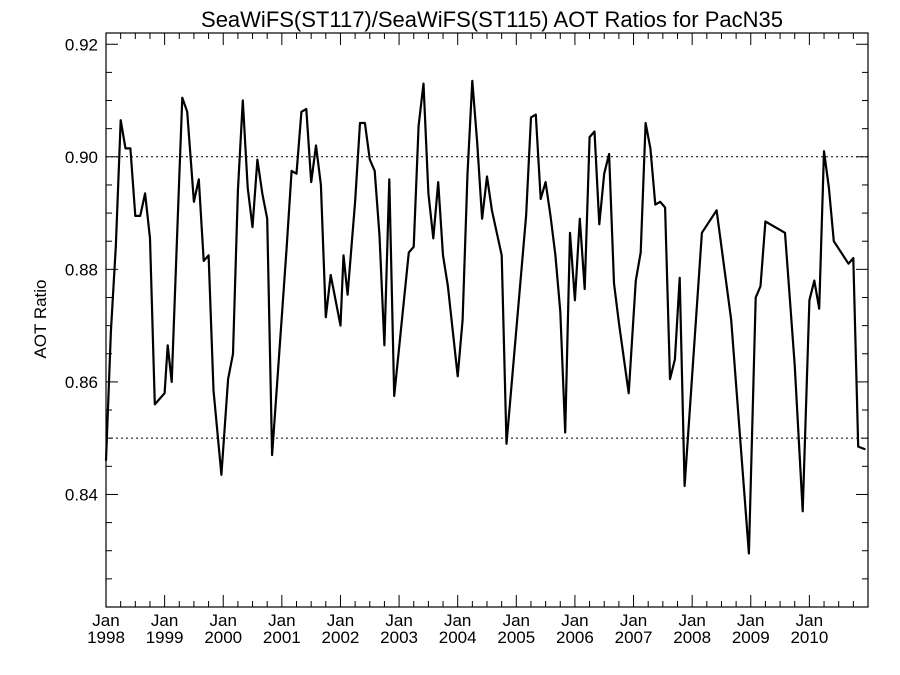 Image resolution: width=900 pixels, height=675 pixels. Describe the element at coordinates (751, 637) in the screenshot. I see `x-tick-year: 2009` at that location.